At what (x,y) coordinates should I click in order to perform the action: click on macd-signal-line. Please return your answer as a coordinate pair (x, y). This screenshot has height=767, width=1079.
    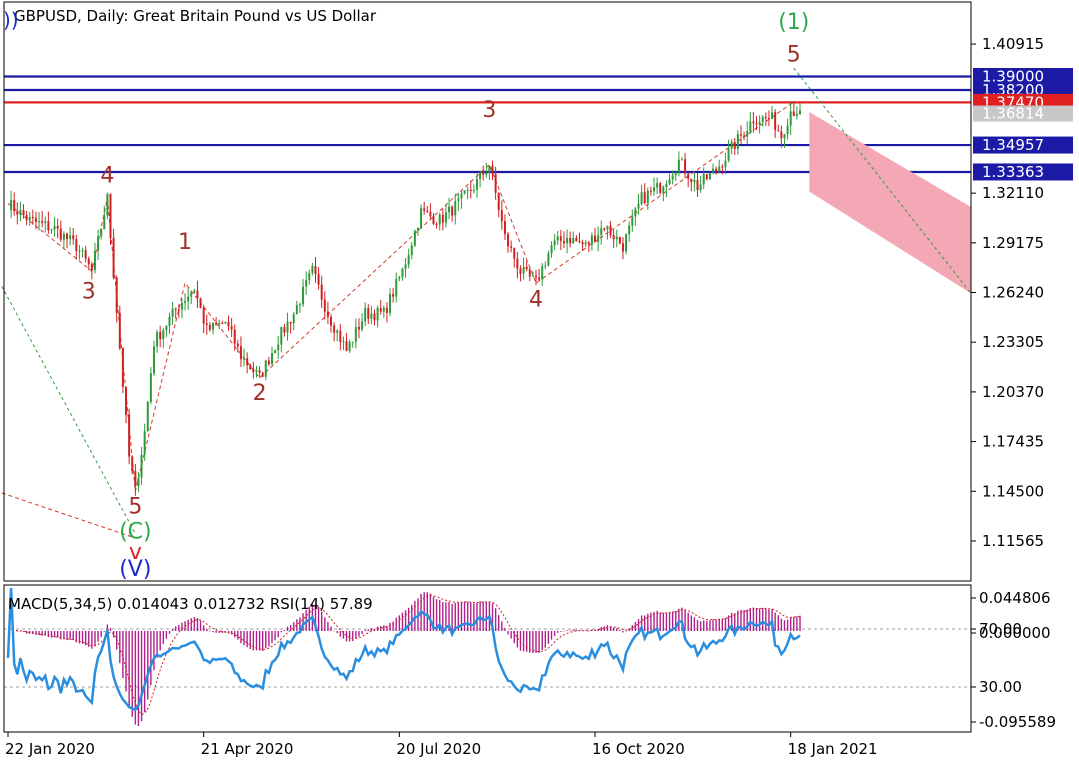
    Looking at the image, I should click on (404, 654).